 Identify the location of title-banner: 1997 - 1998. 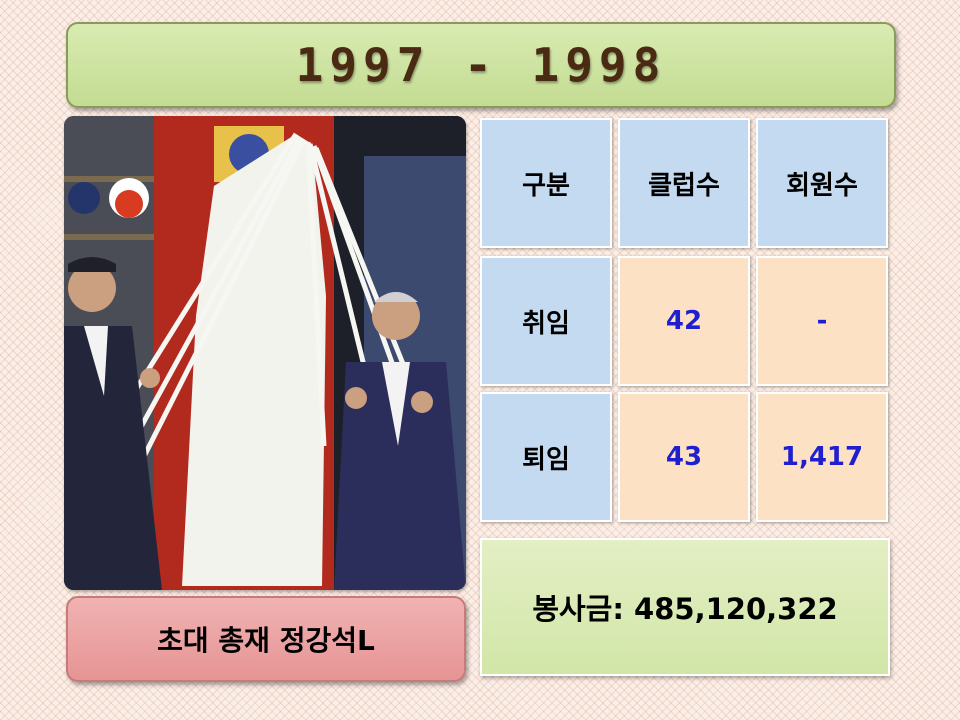
(481, 65).